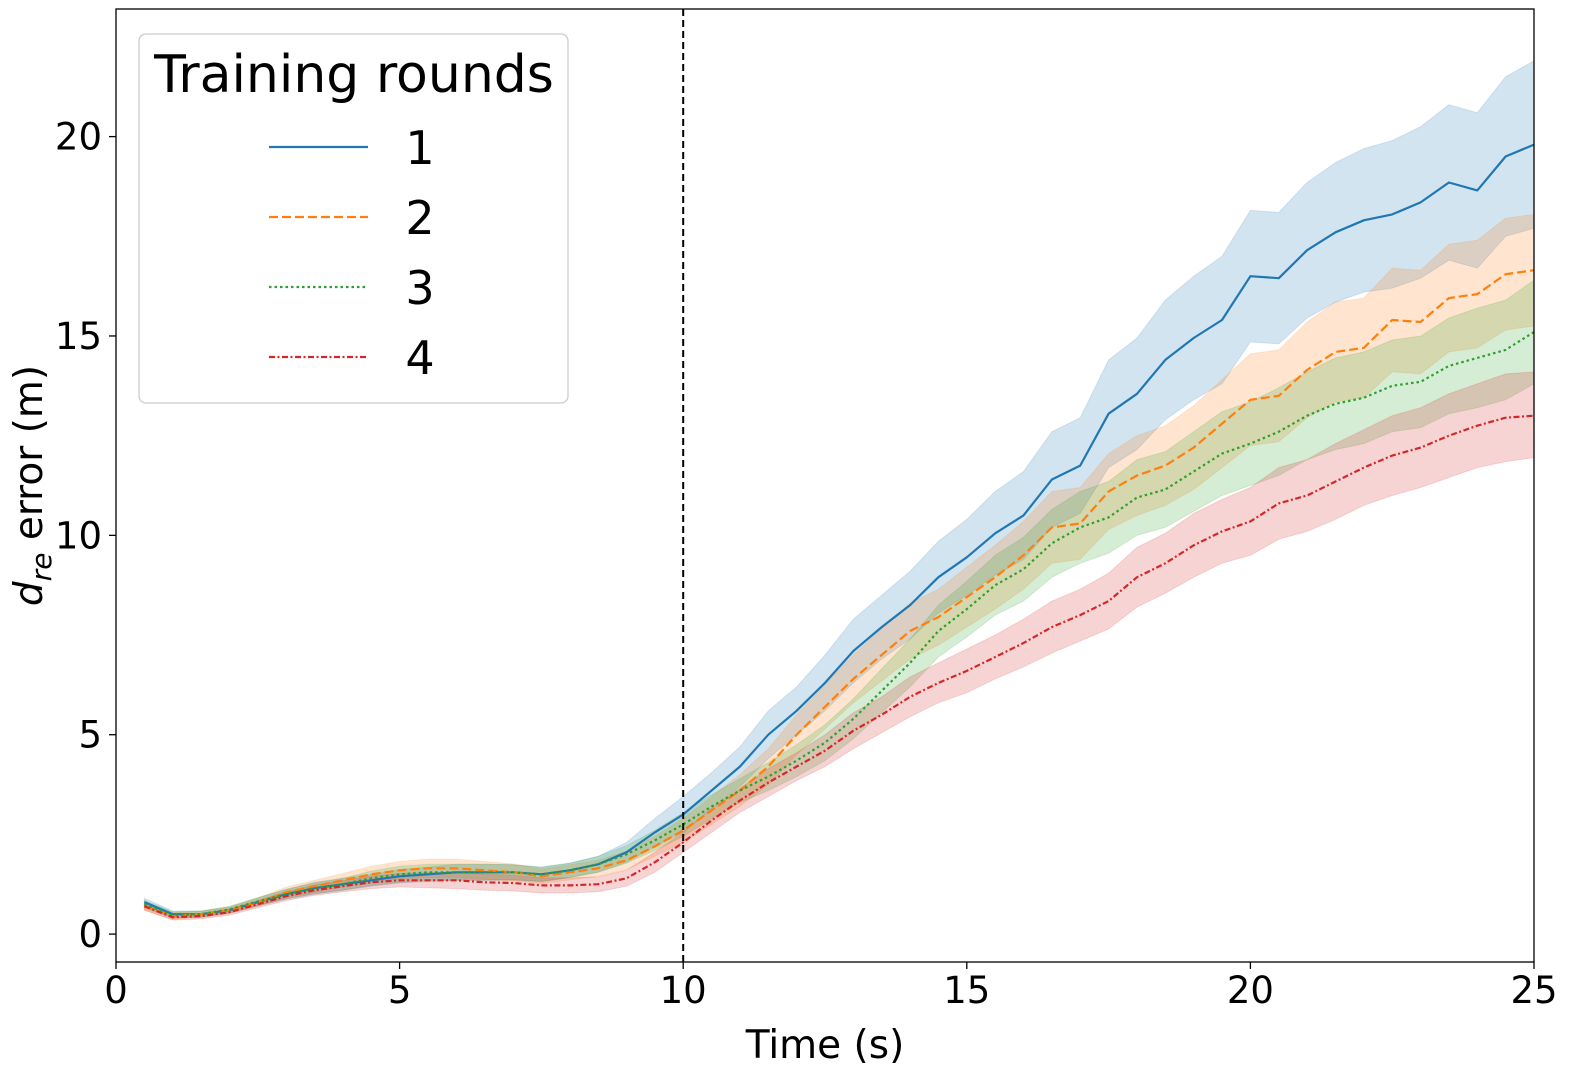 Image resolution: width=1584 pixels, height=1075 pixels. I want to click on legend-label-1: 1, so click(419, 148).